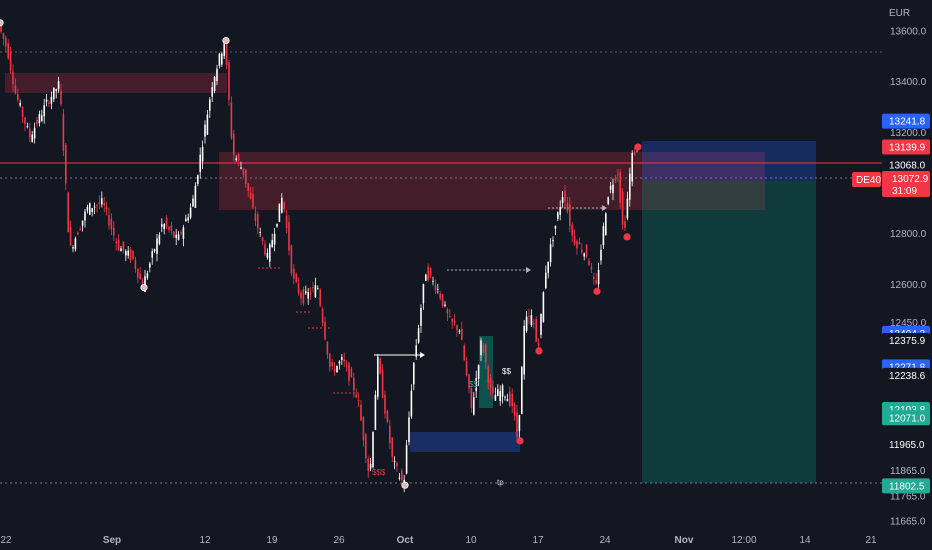 This screenshot has width=932, height=550. Describe the element at coordinates (339, 540) in the screenshot. I see `x-tick-label: 26` at that location.